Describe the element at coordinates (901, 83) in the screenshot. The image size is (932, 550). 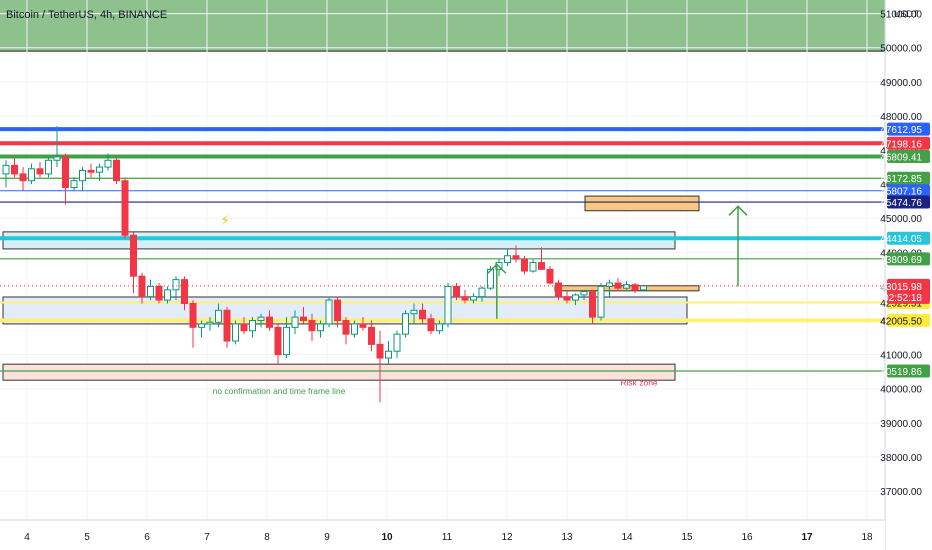
I see `price-tick-label: 49000.00` at that location.